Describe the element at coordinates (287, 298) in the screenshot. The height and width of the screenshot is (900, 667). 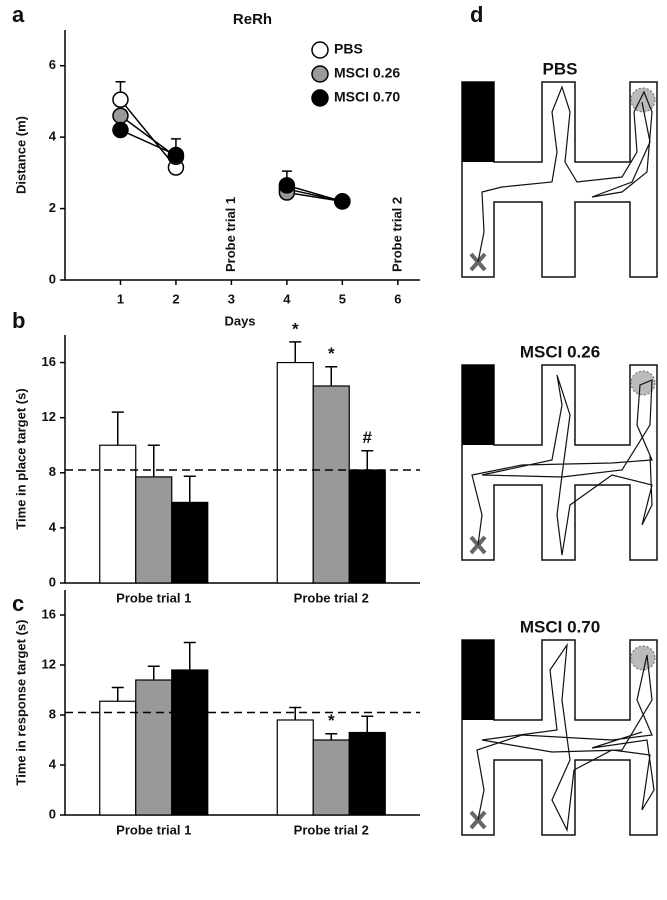
I see `x-tick-label: 4` at that location.